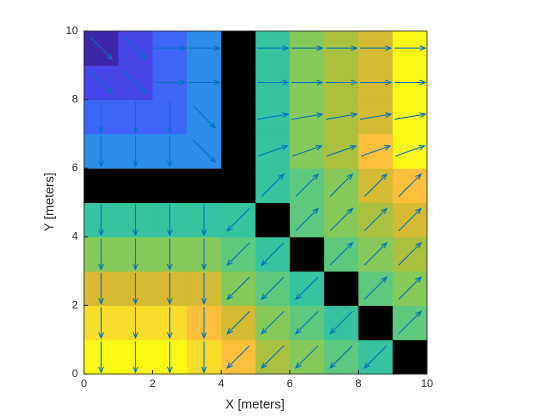  Describe the element at coordinates (290, 384) in the screenshot. I see `x-tick-label: 6` at that location.